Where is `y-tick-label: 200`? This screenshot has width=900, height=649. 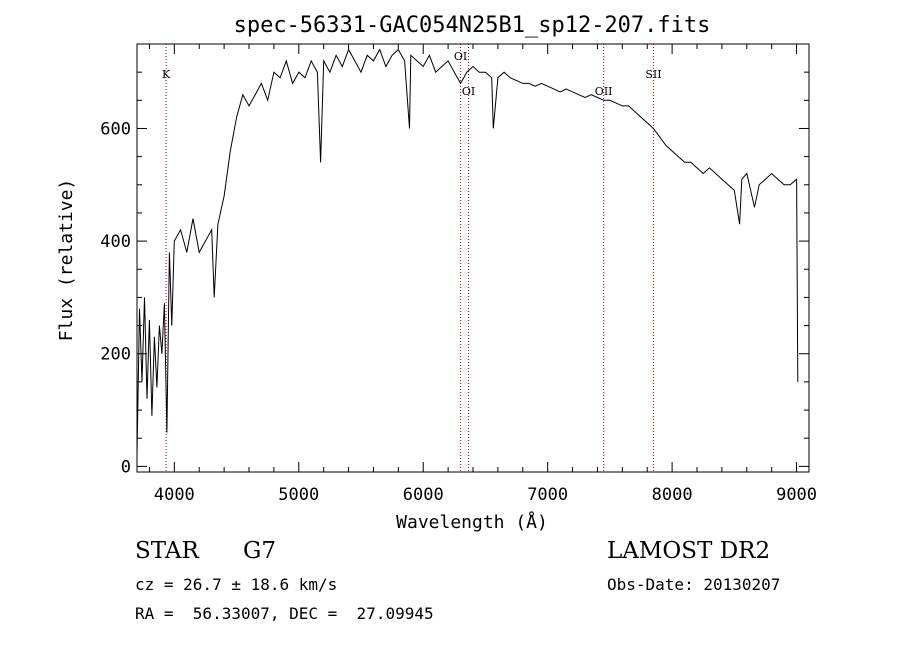
y-tick-label: 200 is located at coordinates (115, 355).